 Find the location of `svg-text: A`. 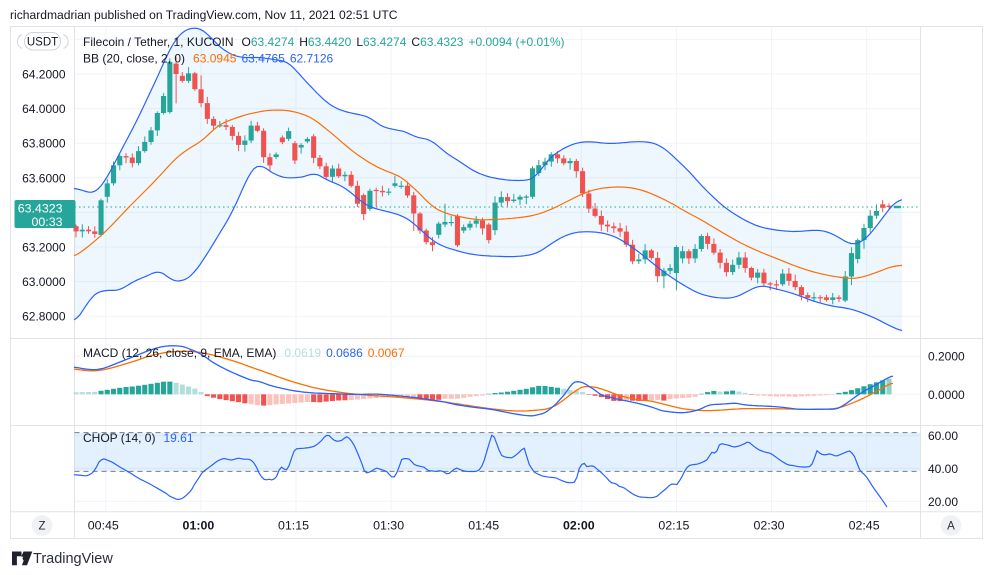

svg-text: A is located at coordinates (951, 527).